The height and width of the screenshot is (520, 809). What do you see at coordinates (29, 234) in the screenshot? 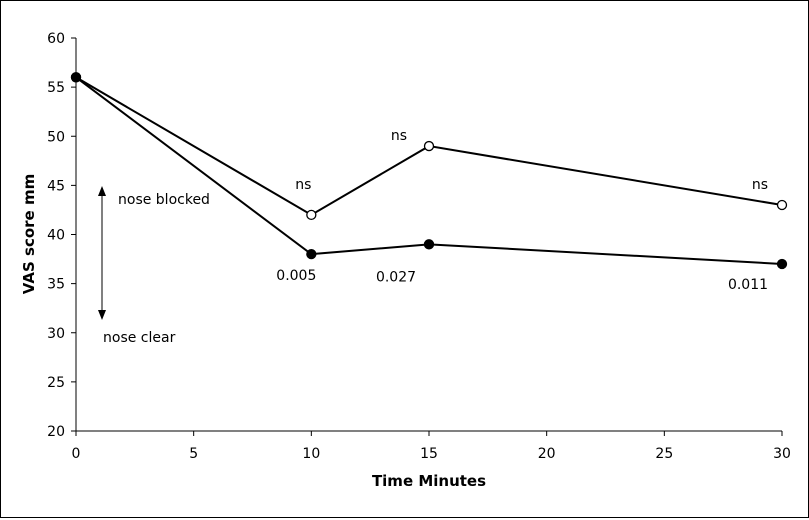
I see `y-axis-title: VAS score mm` at bounding box center [29, 234].